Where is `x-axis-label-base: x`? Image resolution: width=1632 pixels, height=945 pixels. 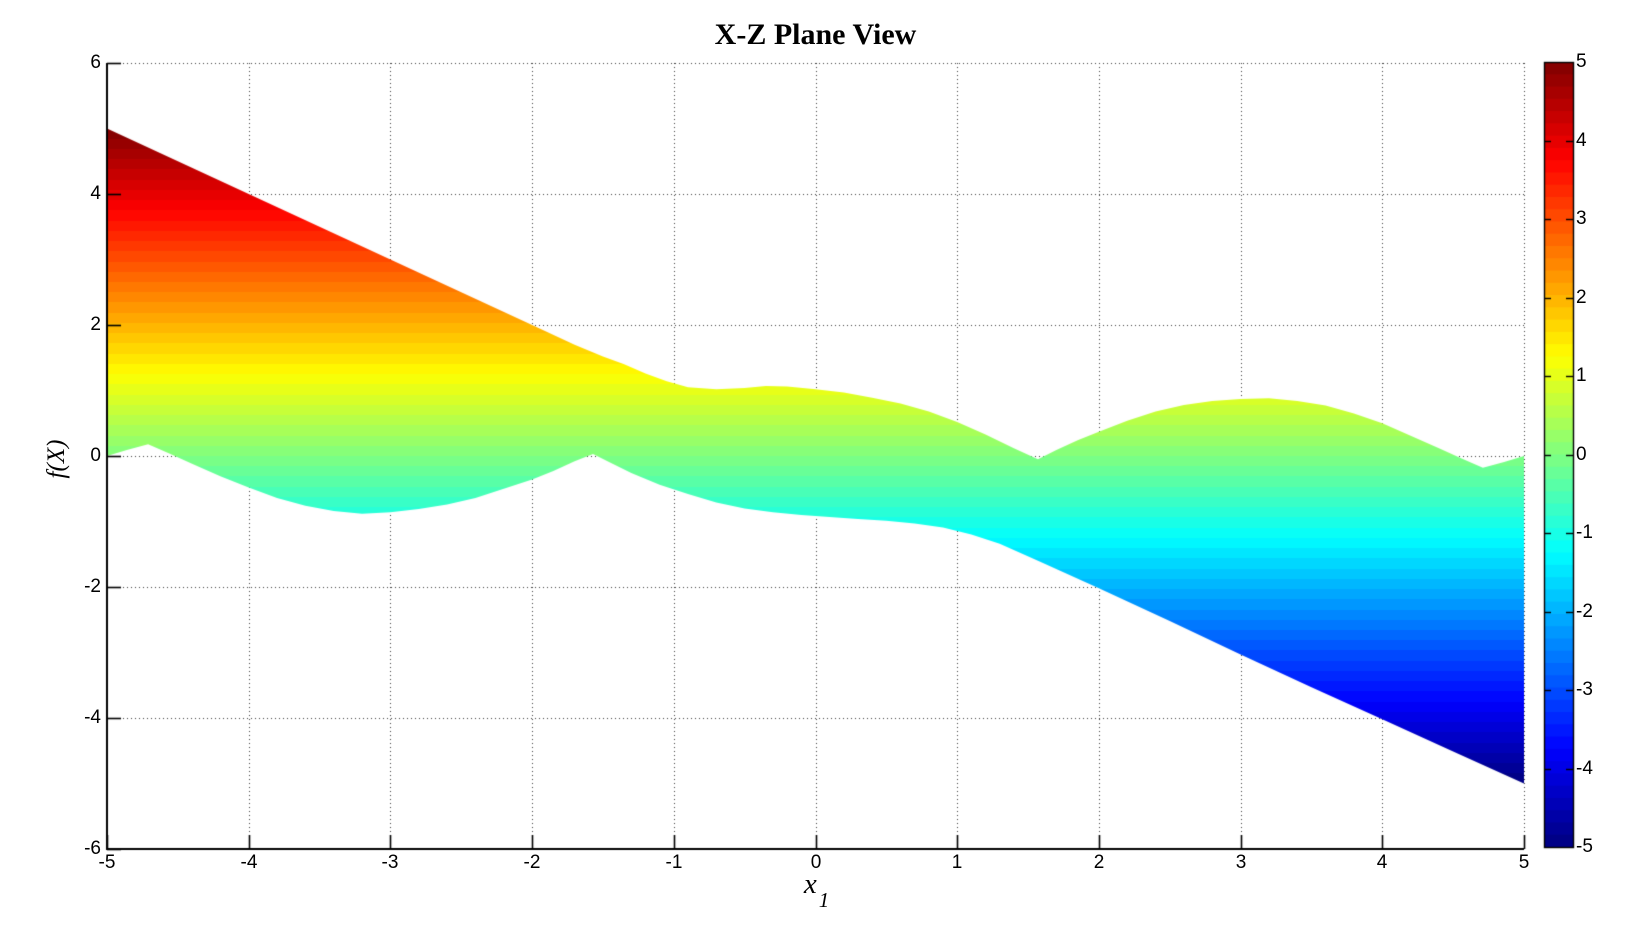
x-axis-label-base: x is located at coordinates (810, 884).